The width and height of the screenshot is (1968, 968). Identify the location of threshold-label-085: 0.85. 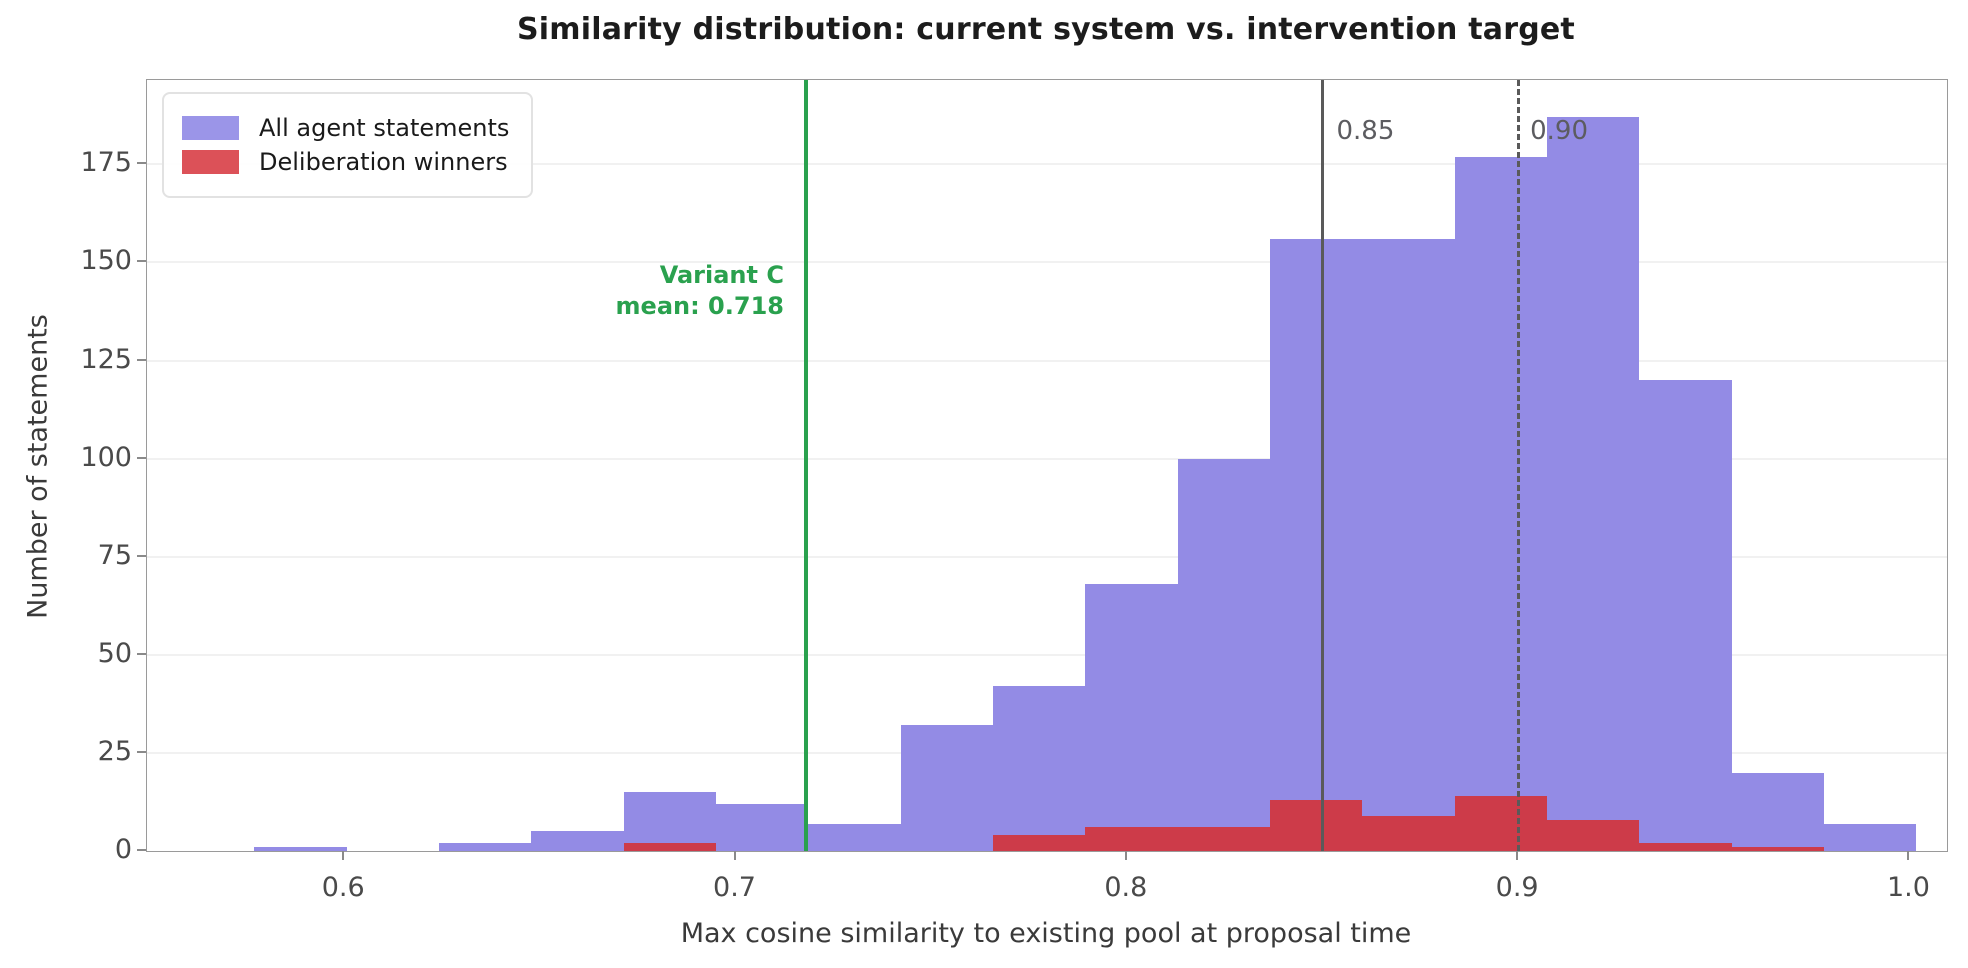
(1365, 131).